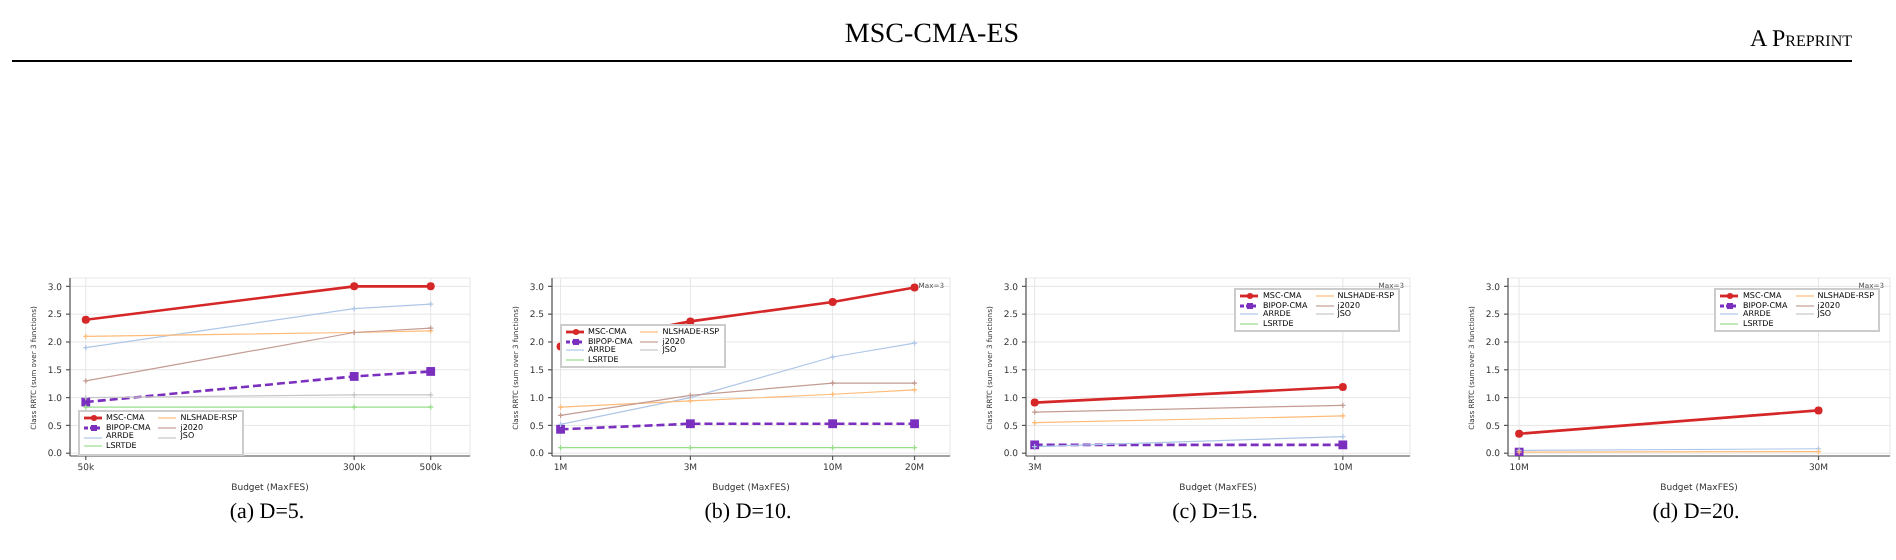 This screenshot has width=1896, height=560. What do you see at coordinates (748, 512) in the screenshot?
I see `text: (b) D=10.` at bounding box center [748, 512].